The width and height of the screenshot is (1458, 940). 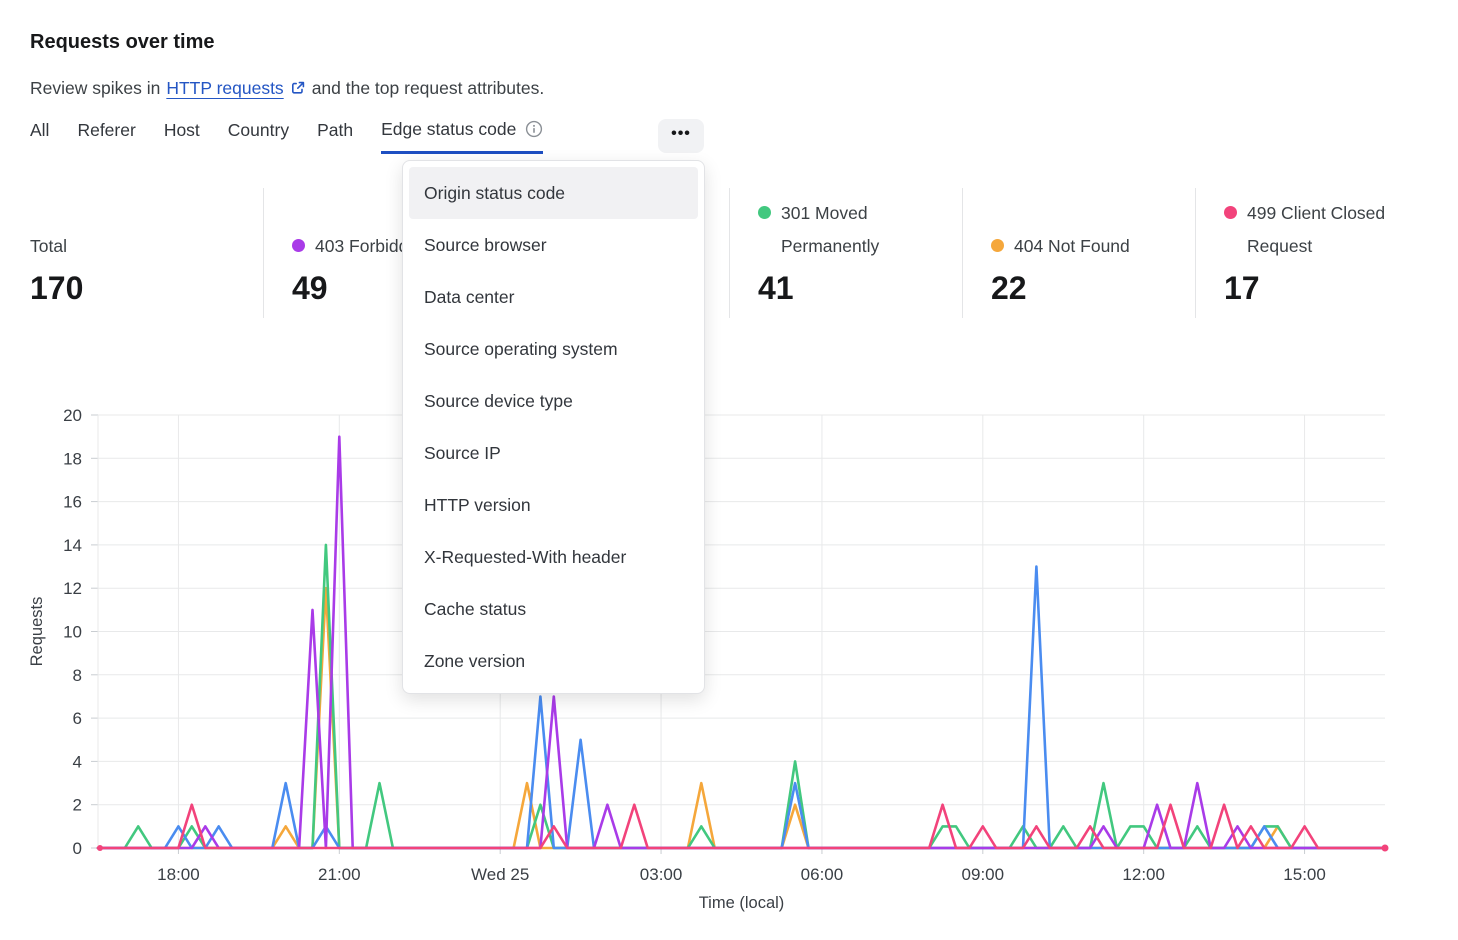 What do you see at coordinates (776, 288) in the screenshot?
I see `stat-value: 41` at bounding box center [776, 288].